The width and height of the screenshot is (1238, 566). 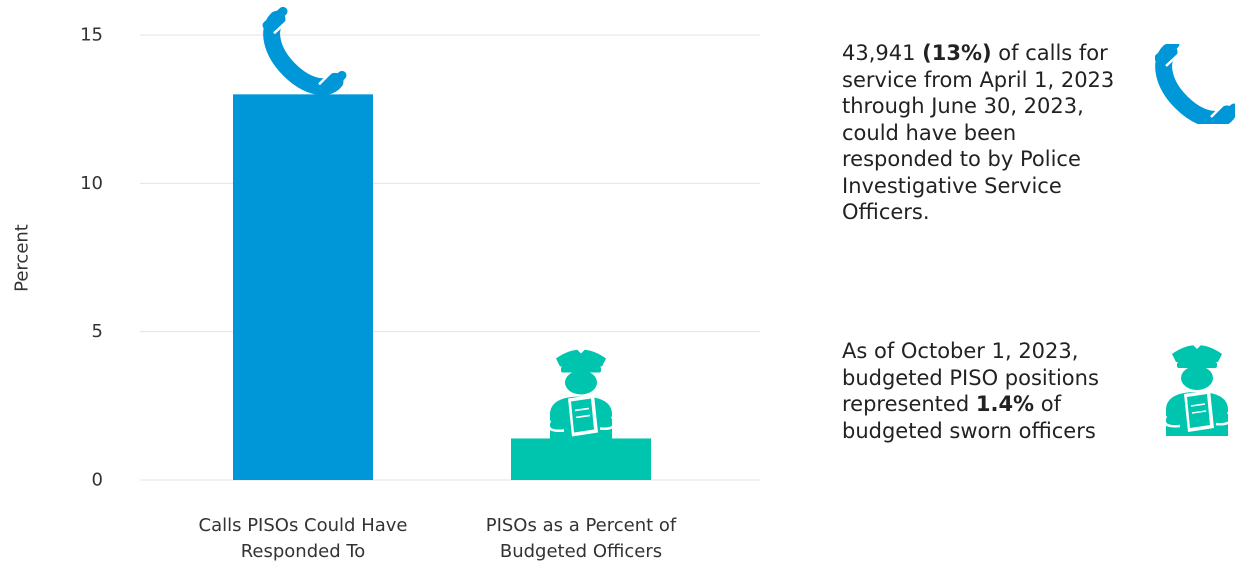 I want to click on note-text: budgeted PISO positions, so click(x=970, y=377).